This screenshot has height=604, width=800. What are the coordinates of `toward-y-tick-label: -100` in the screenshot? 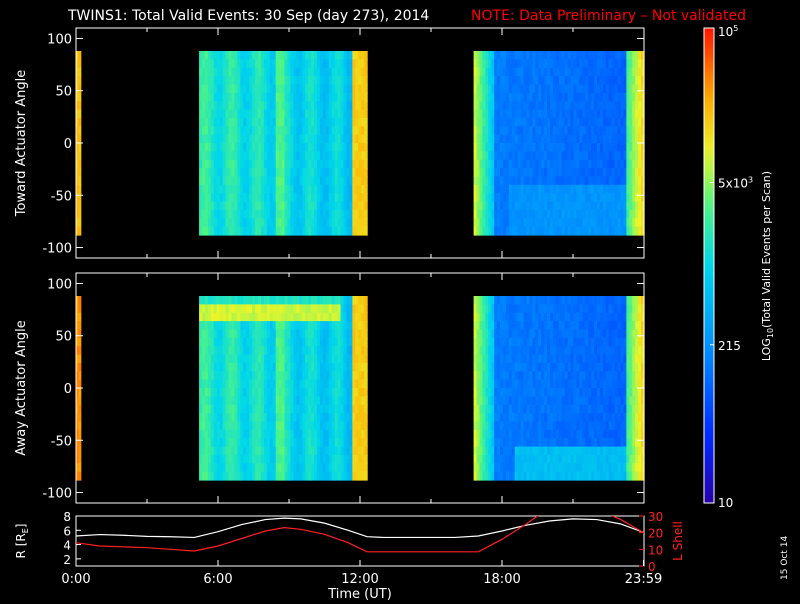 It's located at (57, 249).